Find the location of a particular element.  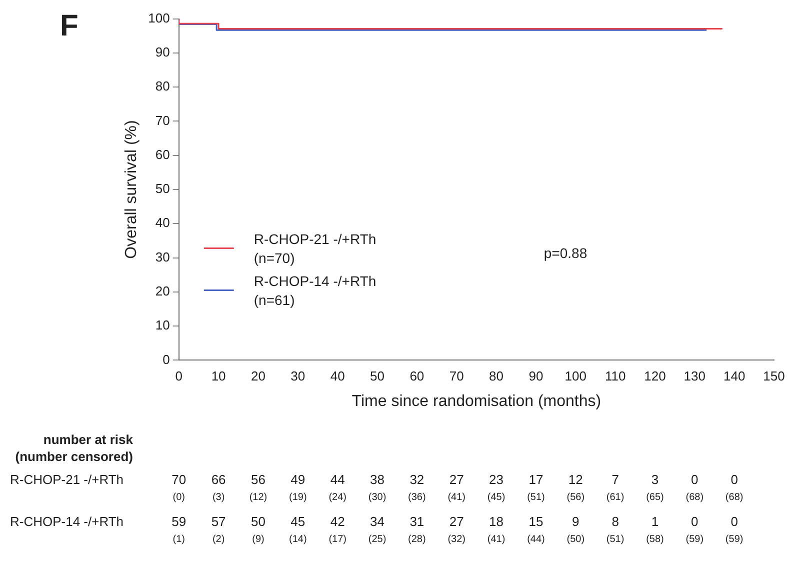

x-tick-label: 30 is located at coordinates (298, 376).